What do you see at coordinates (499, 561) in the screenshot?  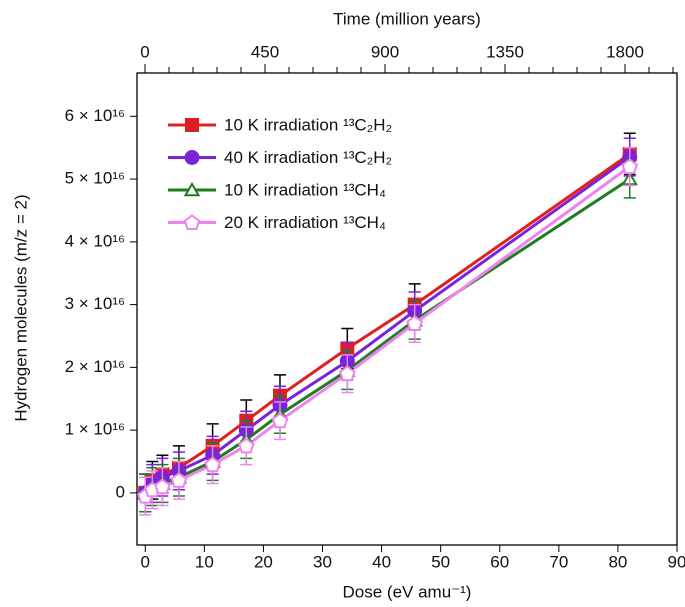 I see `x-tick-label: 60` at bounding box center [499, 561].